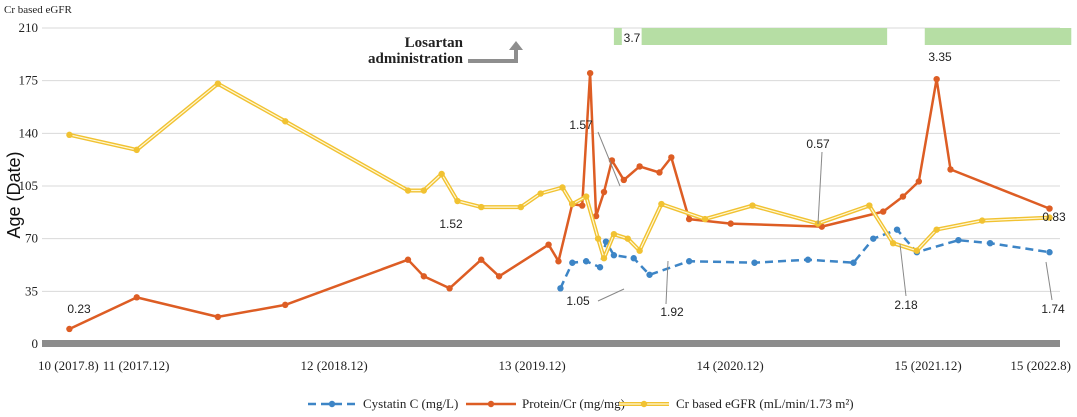 This screenshot has width=1077, height=417. I want to click on x-axis-line, so click(551, 343).